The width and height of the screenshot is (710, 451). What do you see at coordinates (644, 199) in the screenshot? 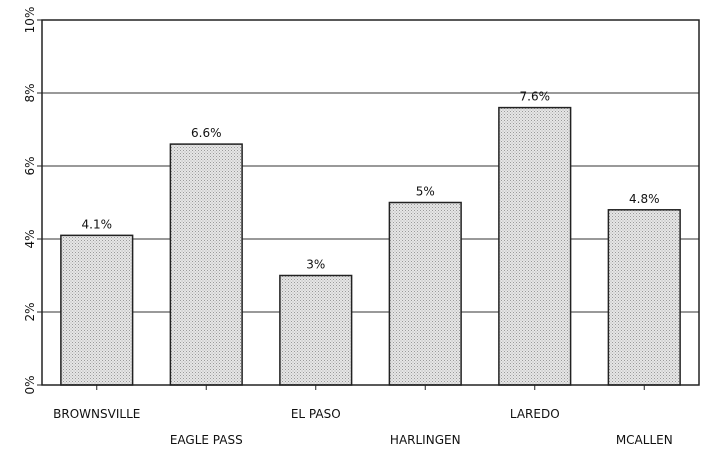
I see `data-label: 4.8%` at bounding box center [644, 199].